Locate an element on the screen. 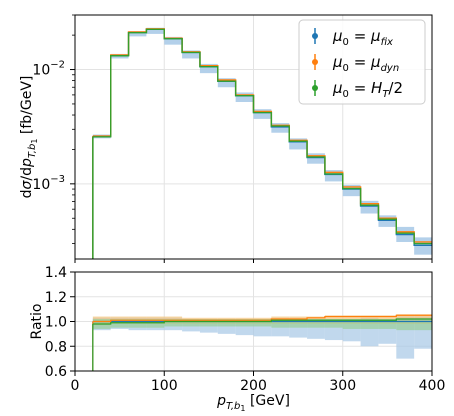 This screenshot has width=454, height=416. xtick-label: 0 is located at coordinates (75, 386).